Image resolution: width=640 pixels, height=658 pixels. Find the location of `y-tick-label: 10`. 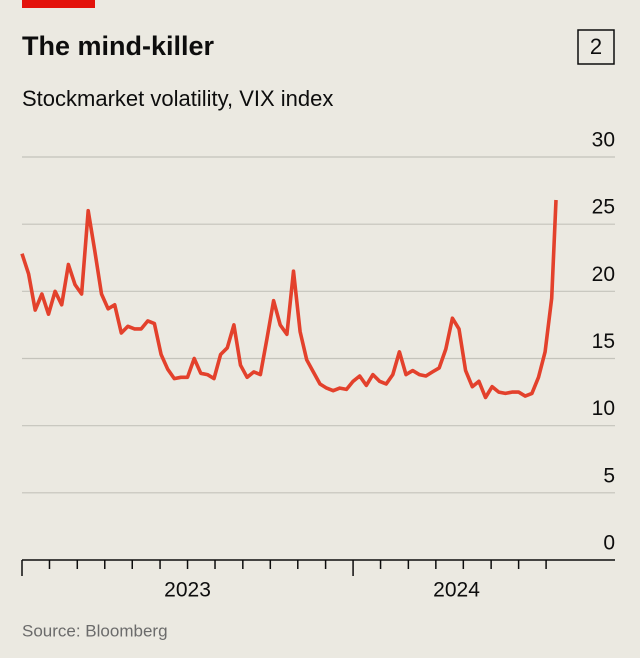

y-tick-label: 10 is located at coordinates (603, 408).